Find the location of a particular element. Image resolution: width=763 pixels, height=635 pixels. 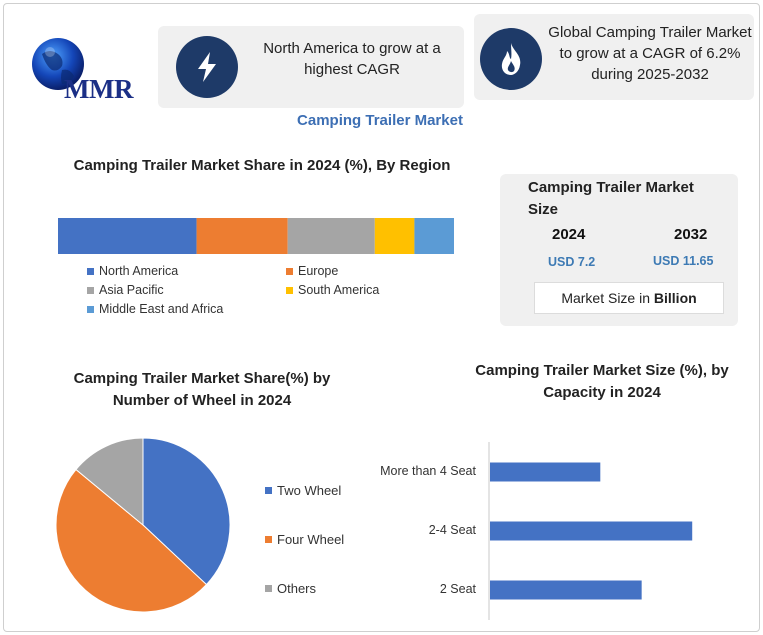

legend-item-asia-pacific: Asia Pacific is located at coordinates (125, 290).